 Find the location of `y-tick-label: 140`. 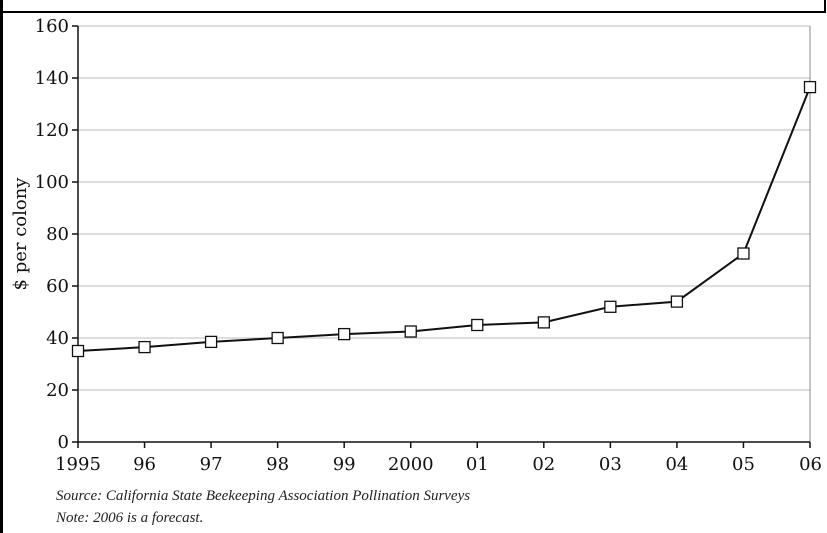

y-tick-label: 140 is located at coordinates (52, 78).